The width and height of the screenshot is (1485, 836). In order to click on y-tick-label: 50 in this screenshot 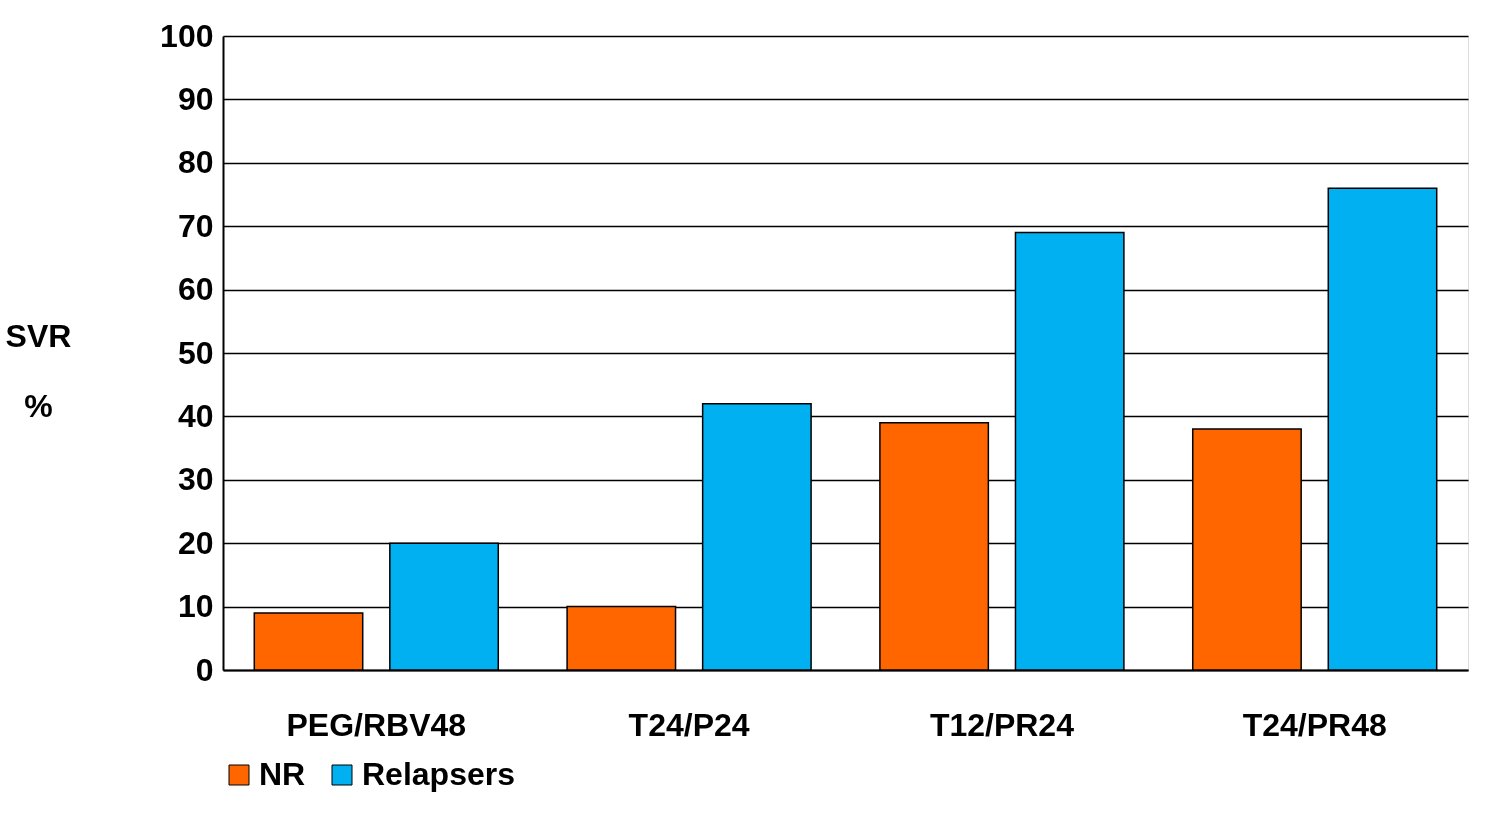, I will do `click(195, 352)`.